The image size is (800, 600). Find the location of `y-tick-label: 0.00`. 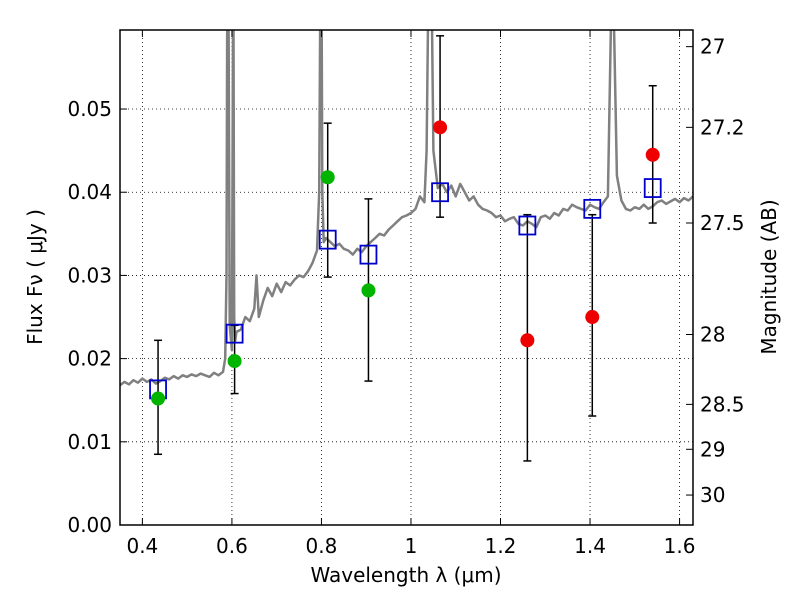

y-tick-label: 0.00 is located at coordinates (89, 525).